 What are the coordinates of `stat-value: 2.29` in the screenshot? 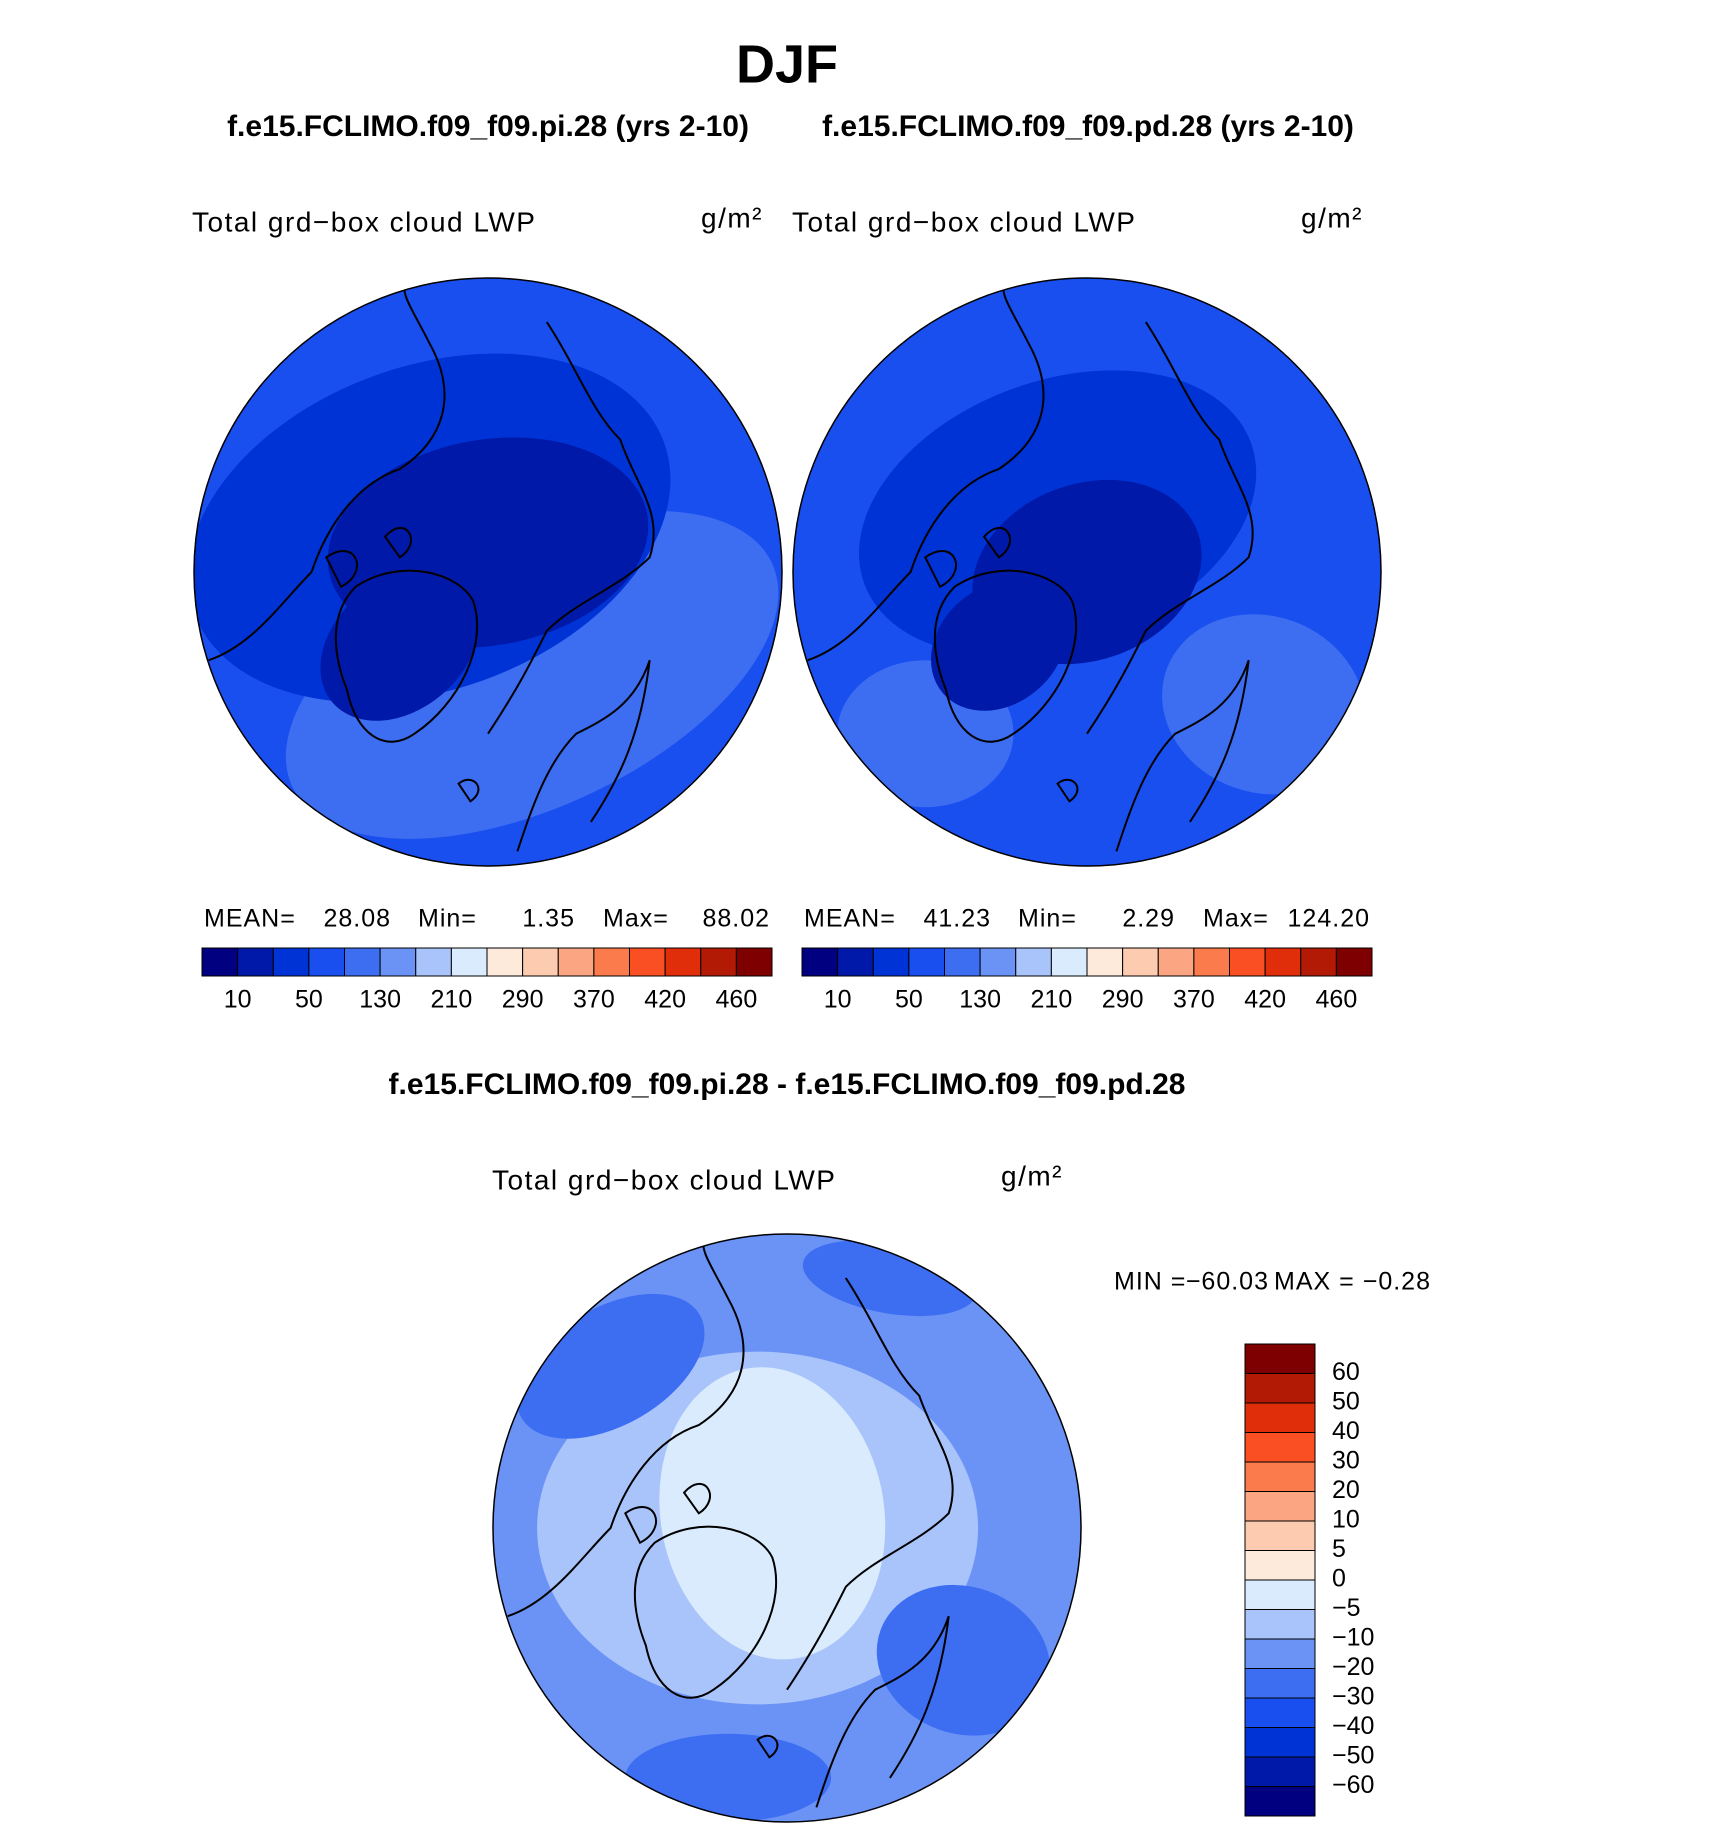 It's located at (1148, 919).